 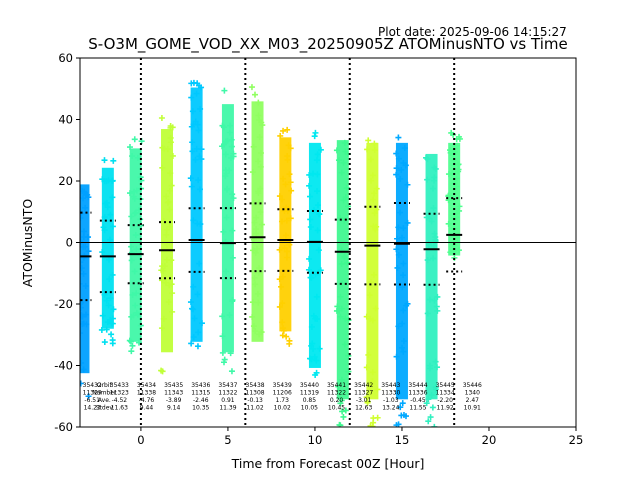 What do you see at coordinates (63, 427) in the screenshot?
I see `y-tick-label: -60` at bounding box center [63, 427].